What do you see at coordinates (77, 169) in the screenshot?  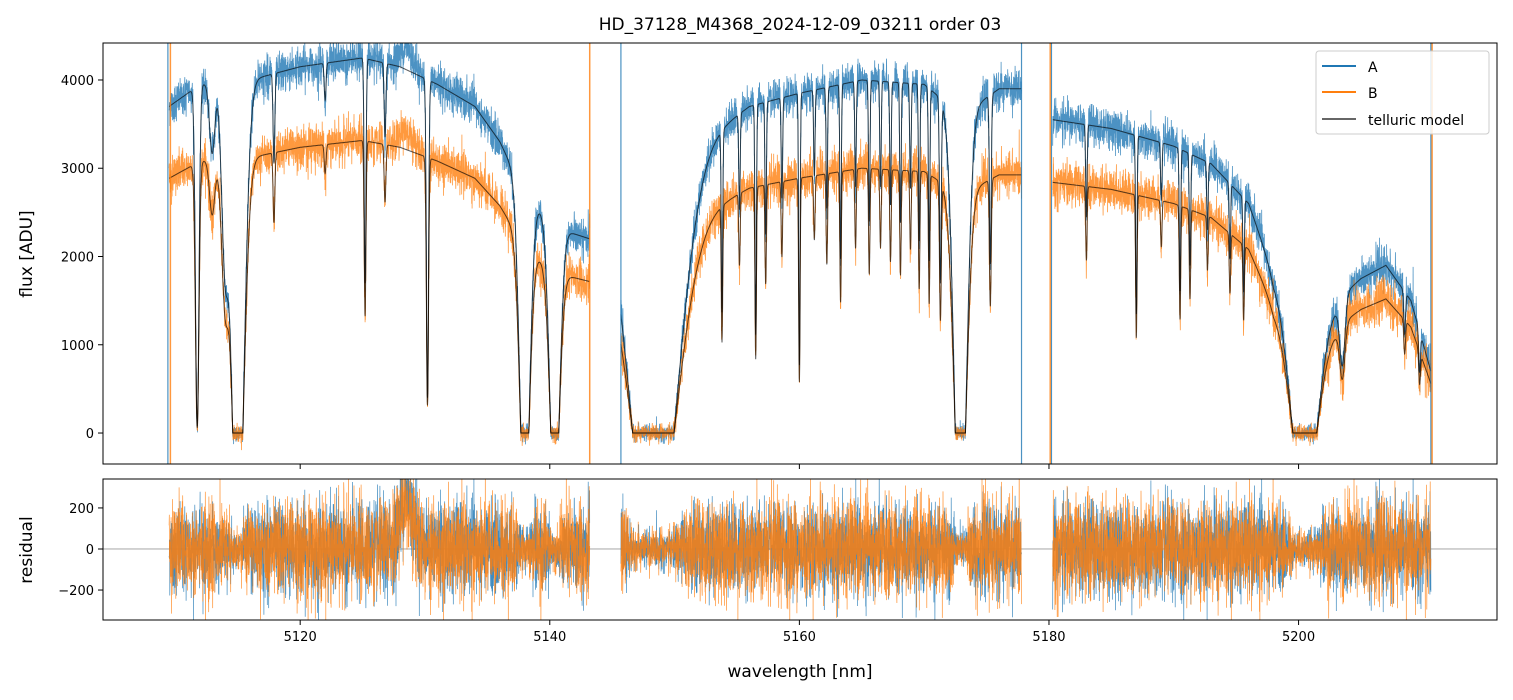 I see `y-tick-label: 3000` at bounding box center [77, 169].